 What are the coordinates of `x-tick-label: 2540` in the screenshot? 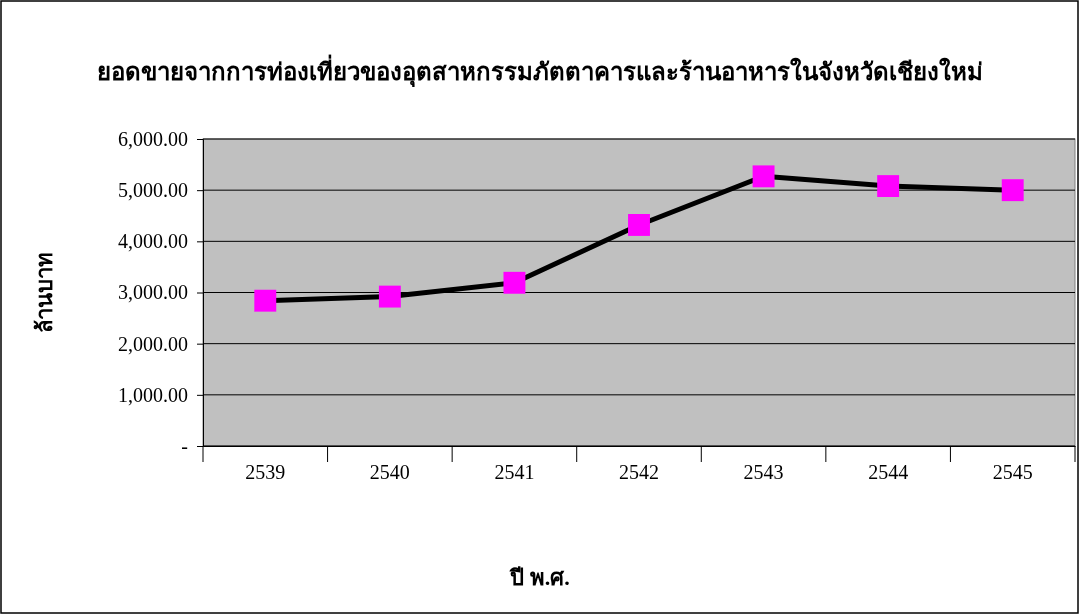 It's located at (389, 472).